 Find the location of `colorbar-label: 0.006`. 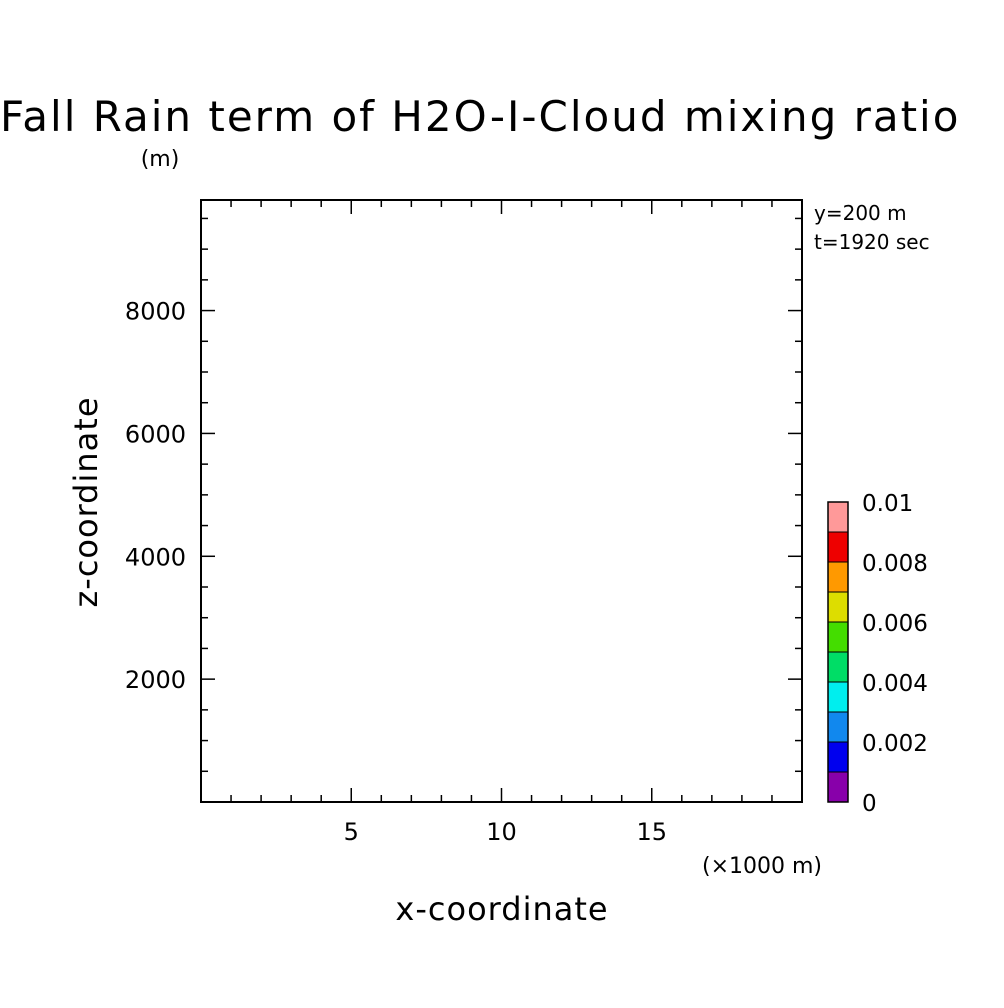

colorbar-label: 0.006 is located at coordinates (895, 624).